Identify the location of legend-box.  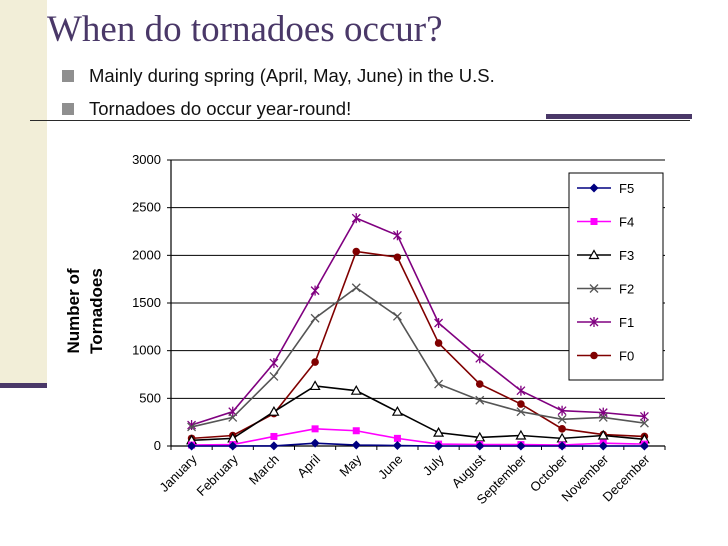
(616, 276).